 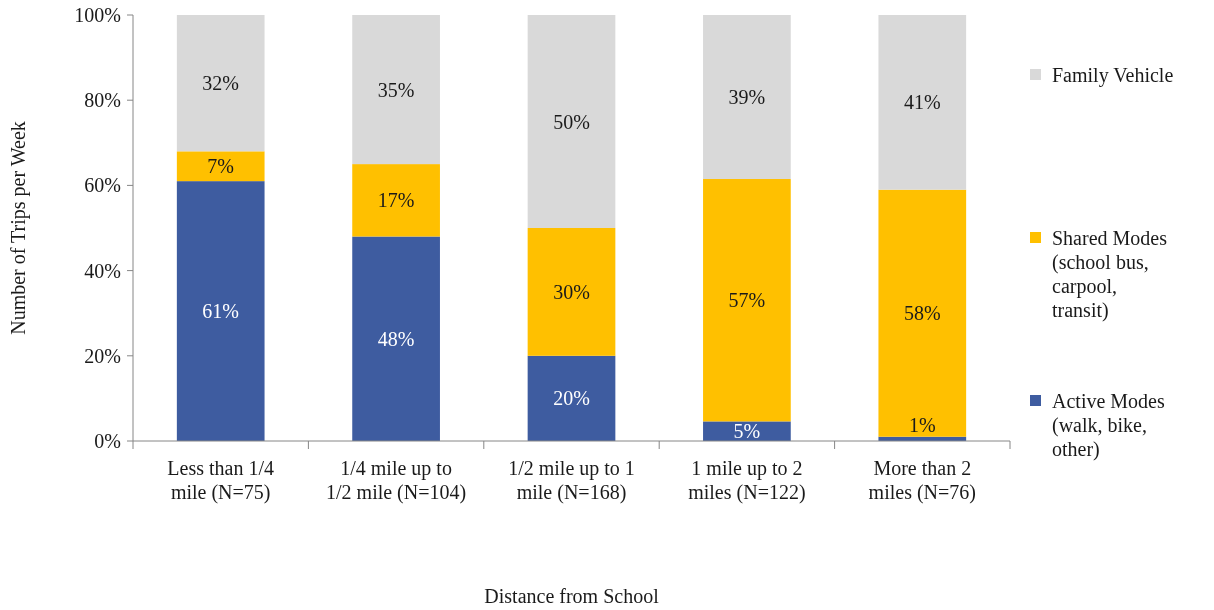 I want to click on data-label: 5%, so click(x=747, y=431).